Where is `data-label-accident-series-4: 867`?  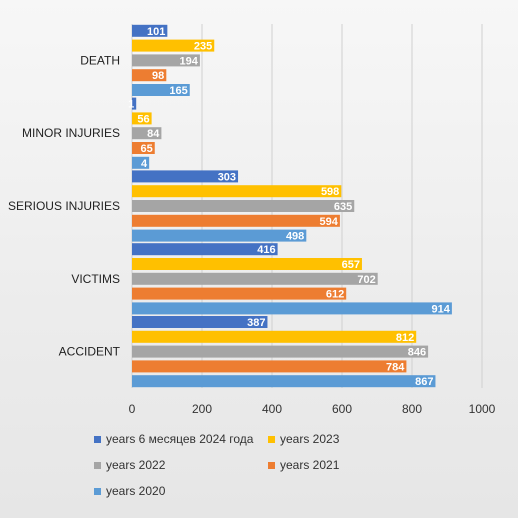
data-label-accident-series-4: 867 is located at coordinates (424, 382).